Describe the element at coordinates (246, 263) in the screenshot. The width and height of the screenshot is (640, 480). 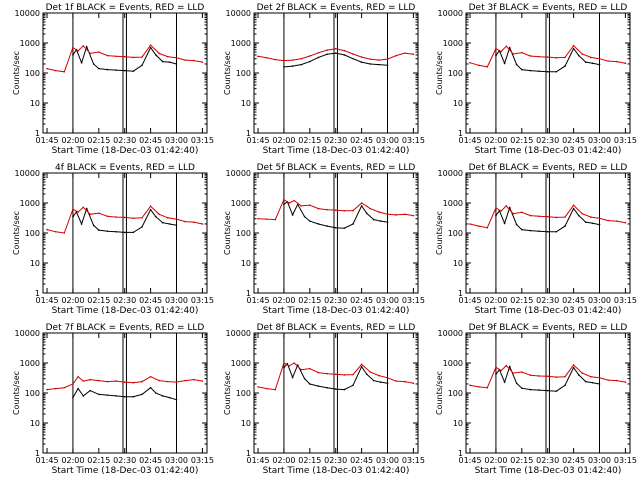
I see `y-tick-label: 10` at that location.